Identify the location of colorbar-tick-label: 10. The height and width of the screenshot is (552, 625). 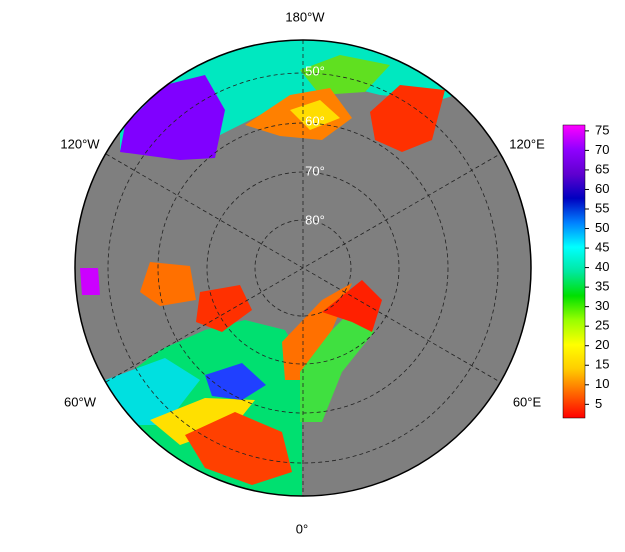
(602, 383).